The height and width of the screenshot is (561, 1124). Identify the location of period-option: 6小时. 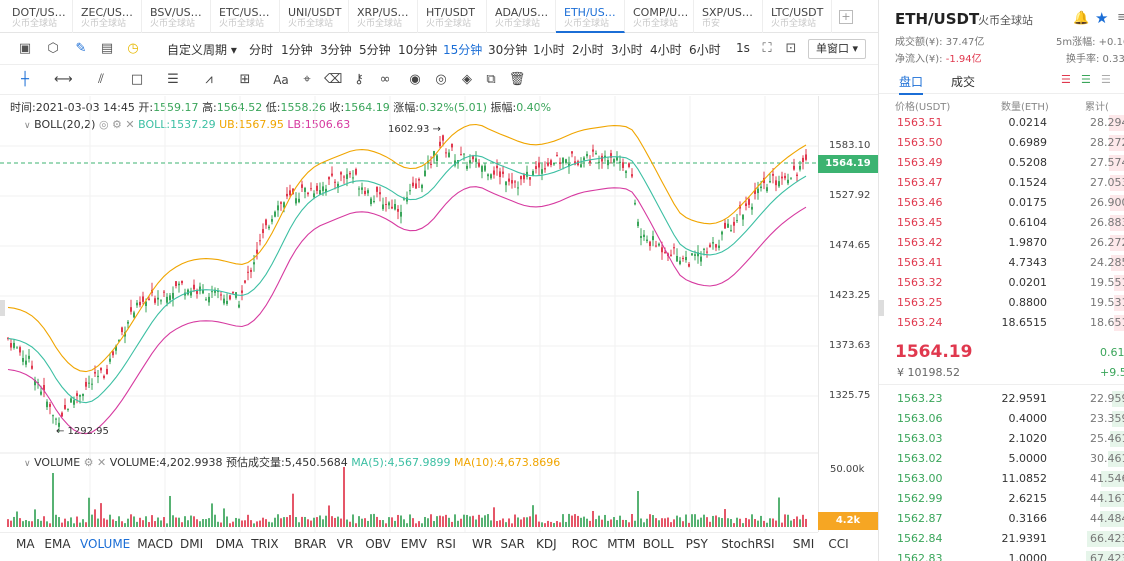
(705, 50).